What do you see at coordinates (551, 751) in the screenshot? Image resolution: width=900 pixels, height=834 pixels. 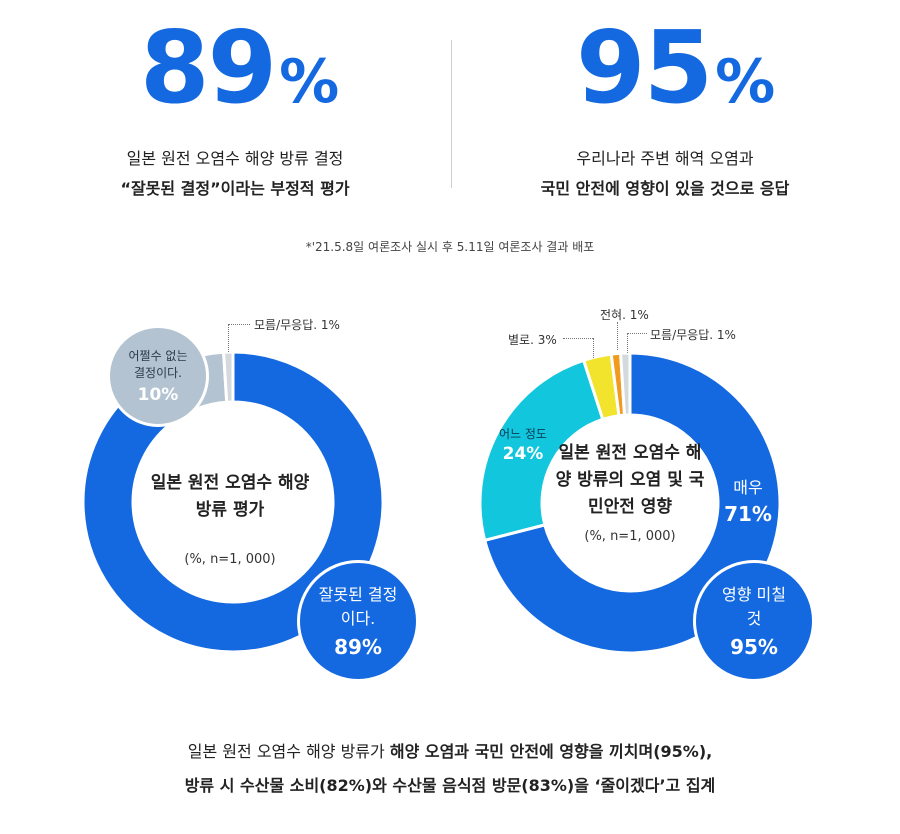 I see `footer-line1-bold: 해양 오염과 국민 안전에 영향을 끼치며(95%),` at bounding box center [551, 751].